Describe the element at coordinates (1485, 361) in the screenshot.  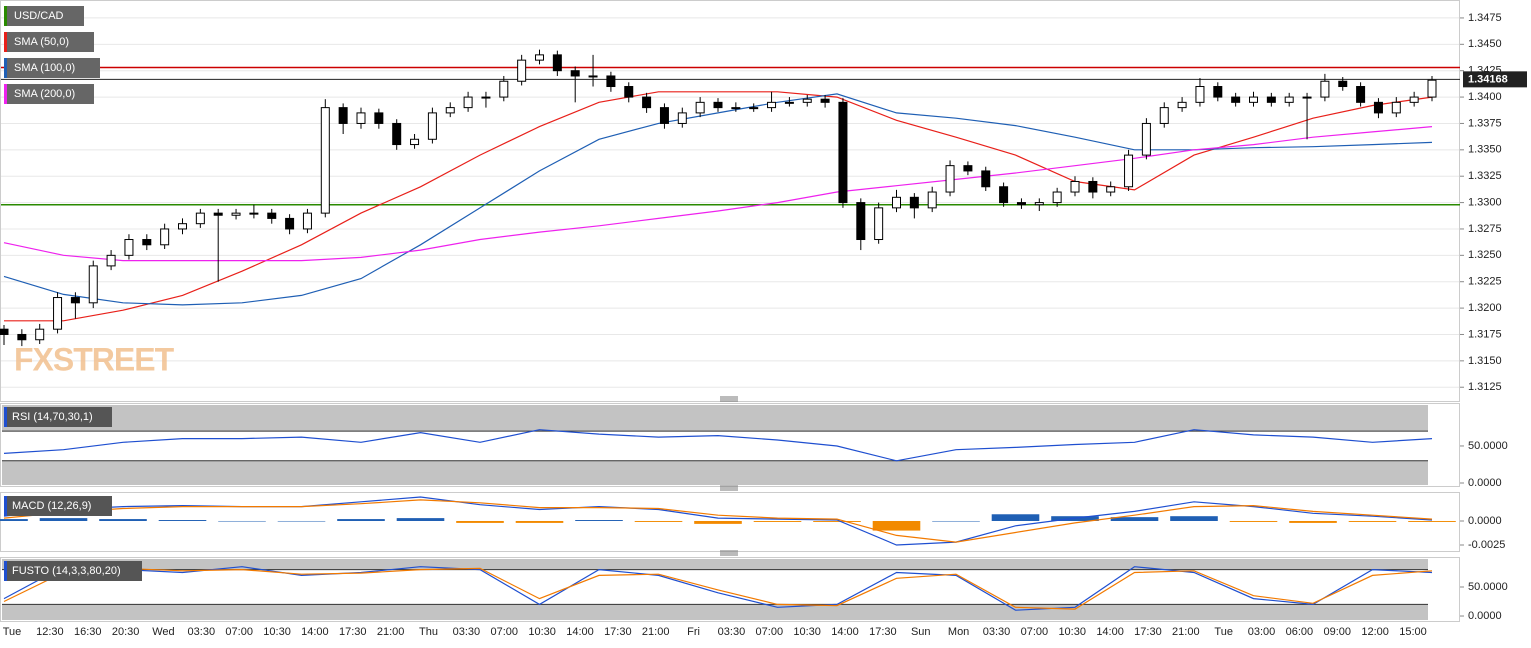
I see `y-tick-label: 1.3150` at that location.